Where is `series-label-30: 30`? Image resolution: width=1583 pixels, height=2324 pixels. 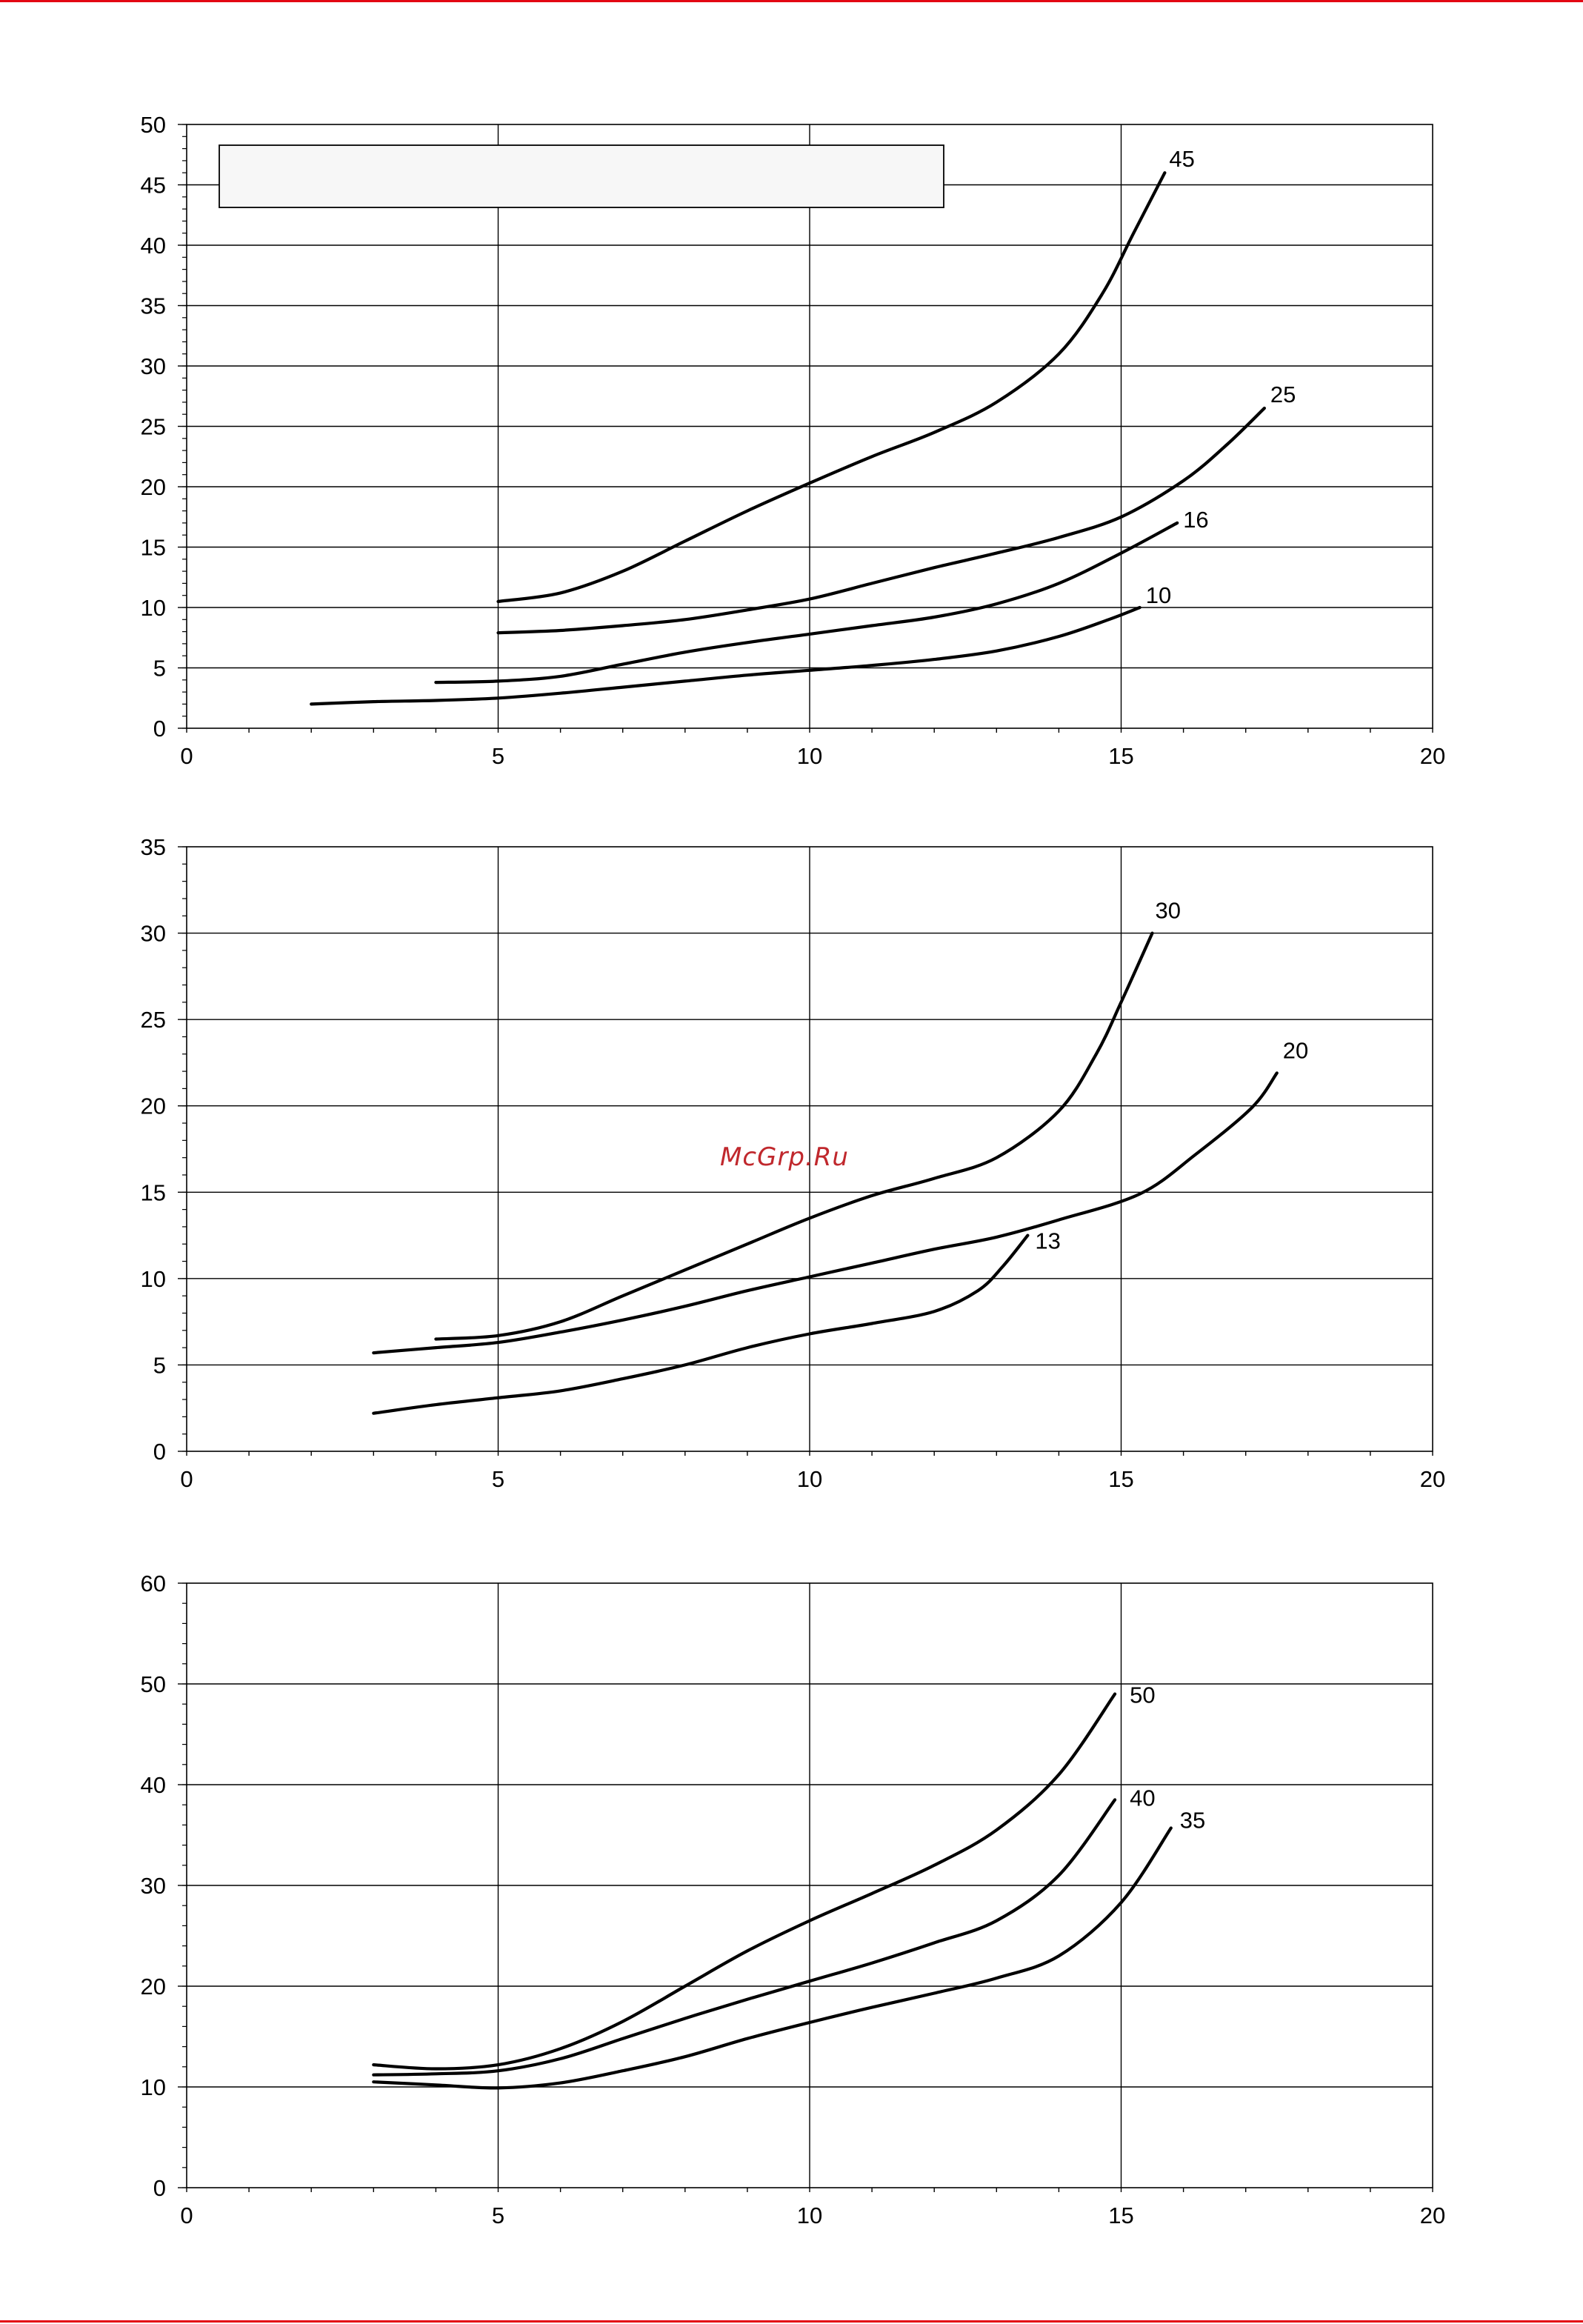
series-label-30: 30 is located at coordinates (1168, 911).